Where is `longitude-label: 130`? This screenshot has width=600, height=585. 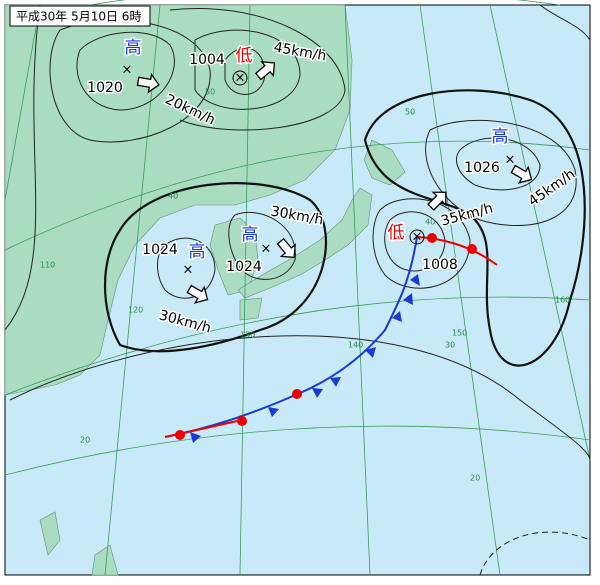 longitude-label: 130 is located at coordinates (247, 335).